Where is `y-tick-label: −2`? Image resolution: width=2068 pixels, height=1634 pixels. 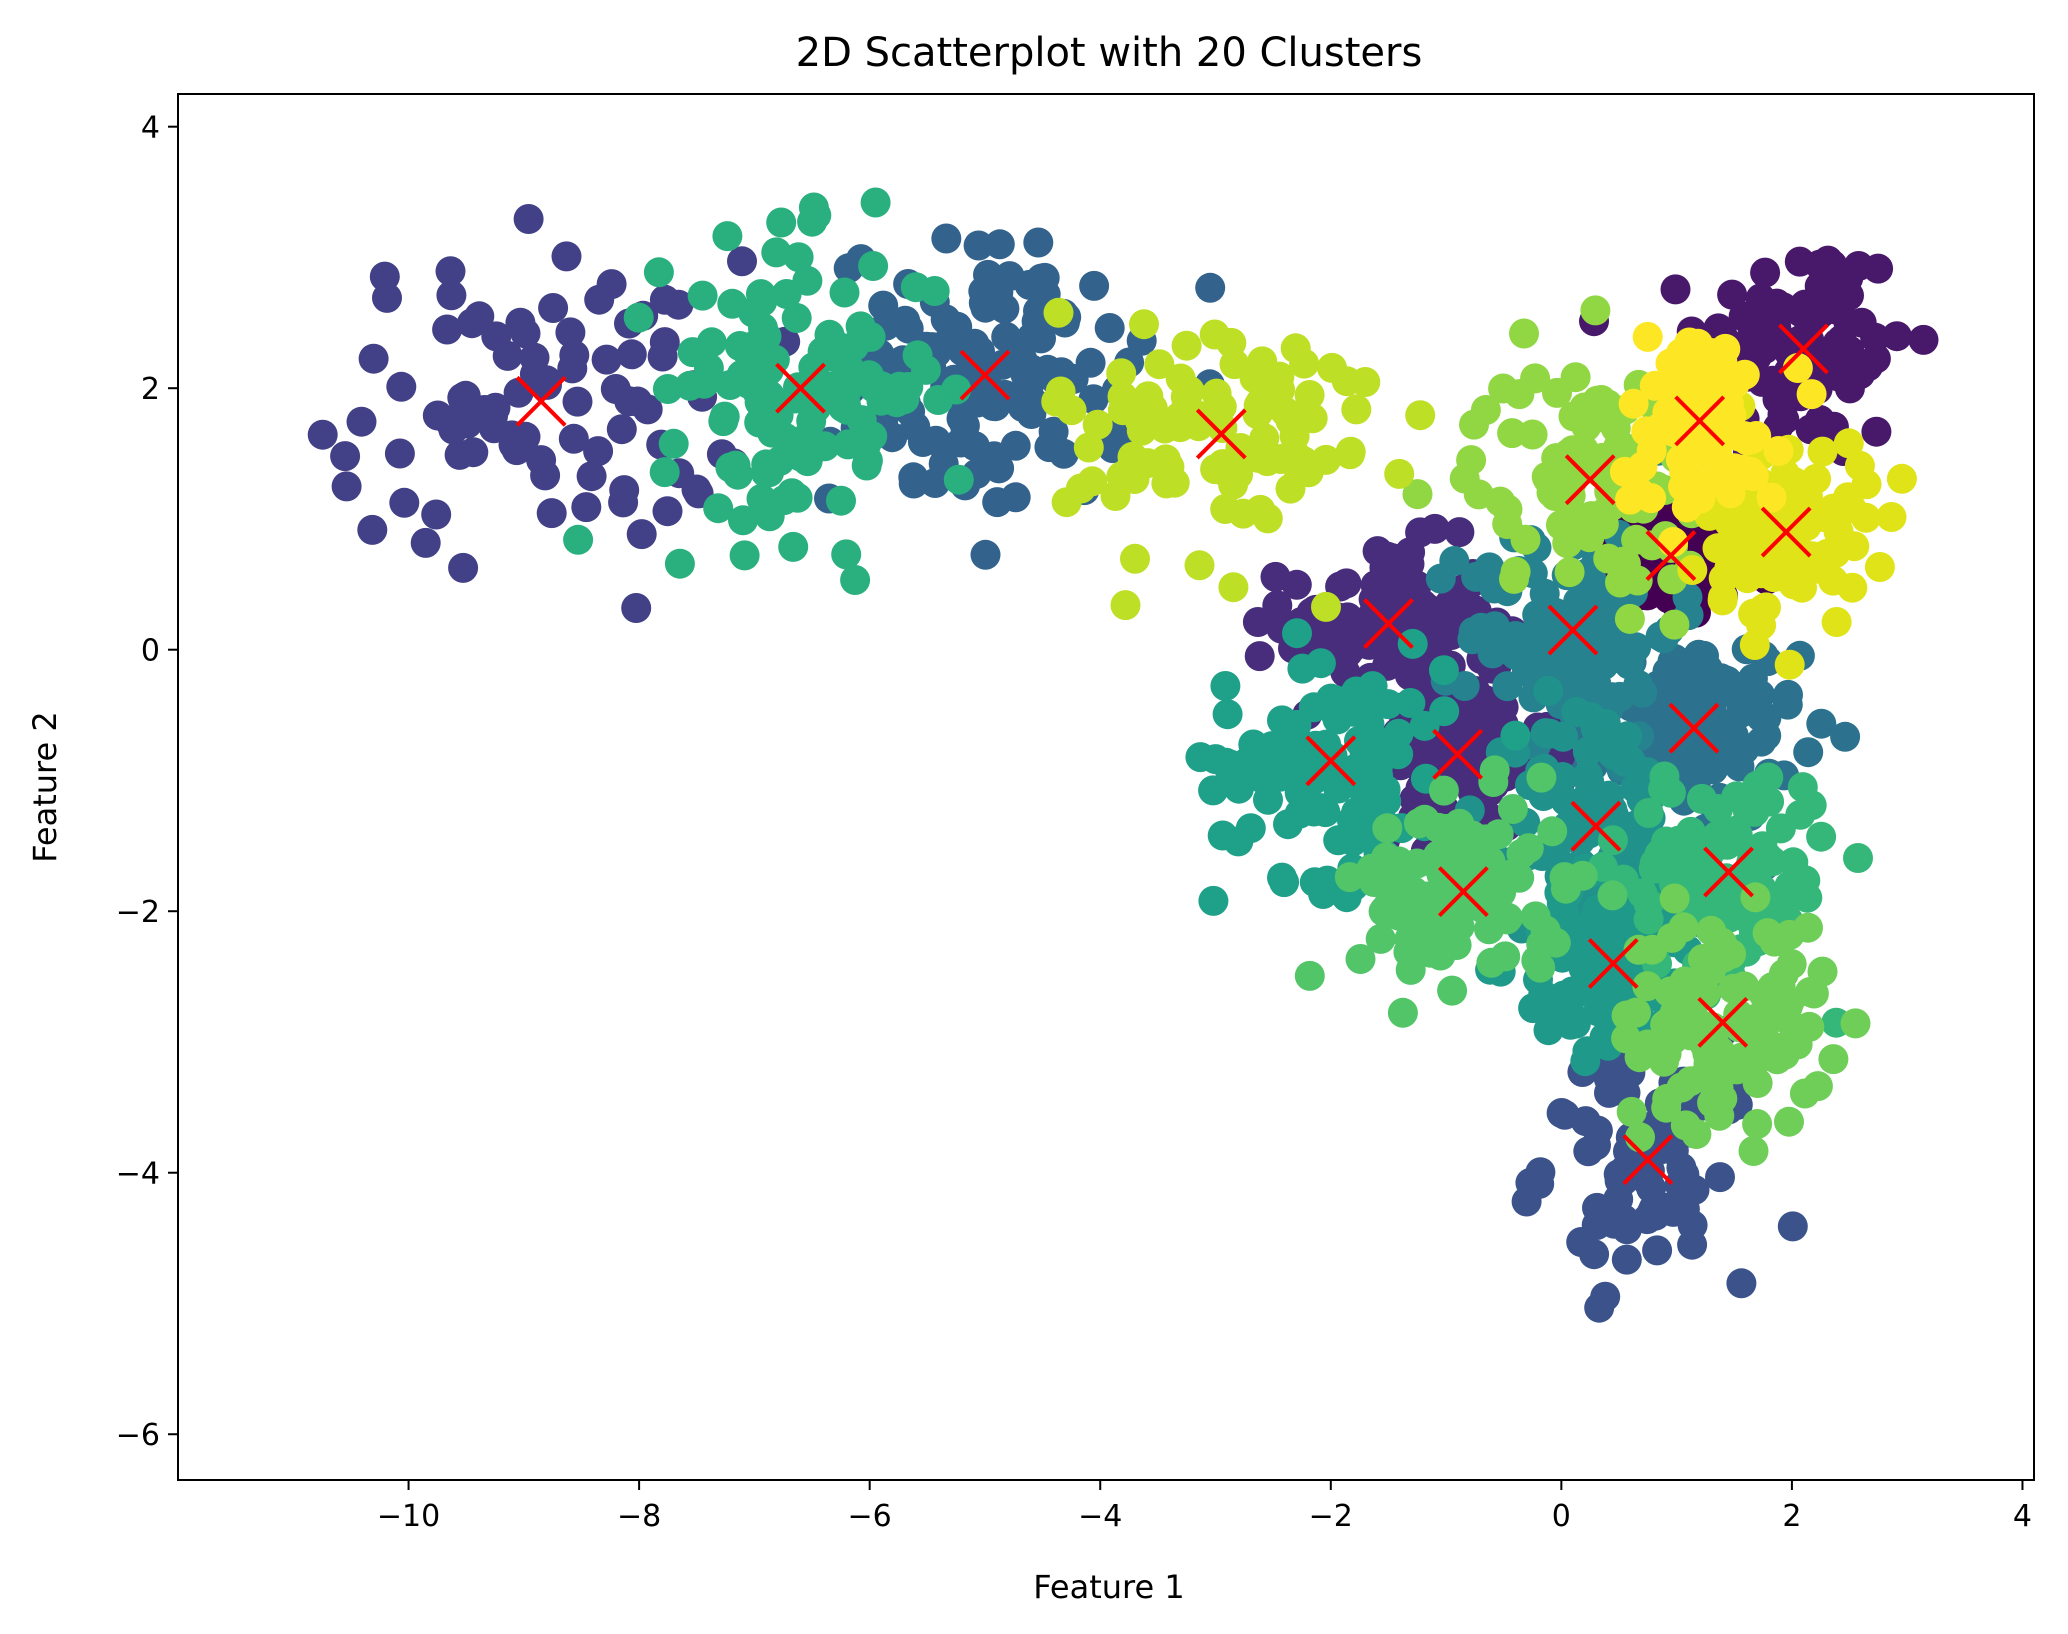 y-tick-label: −2 is located at coordinates (138, 912).